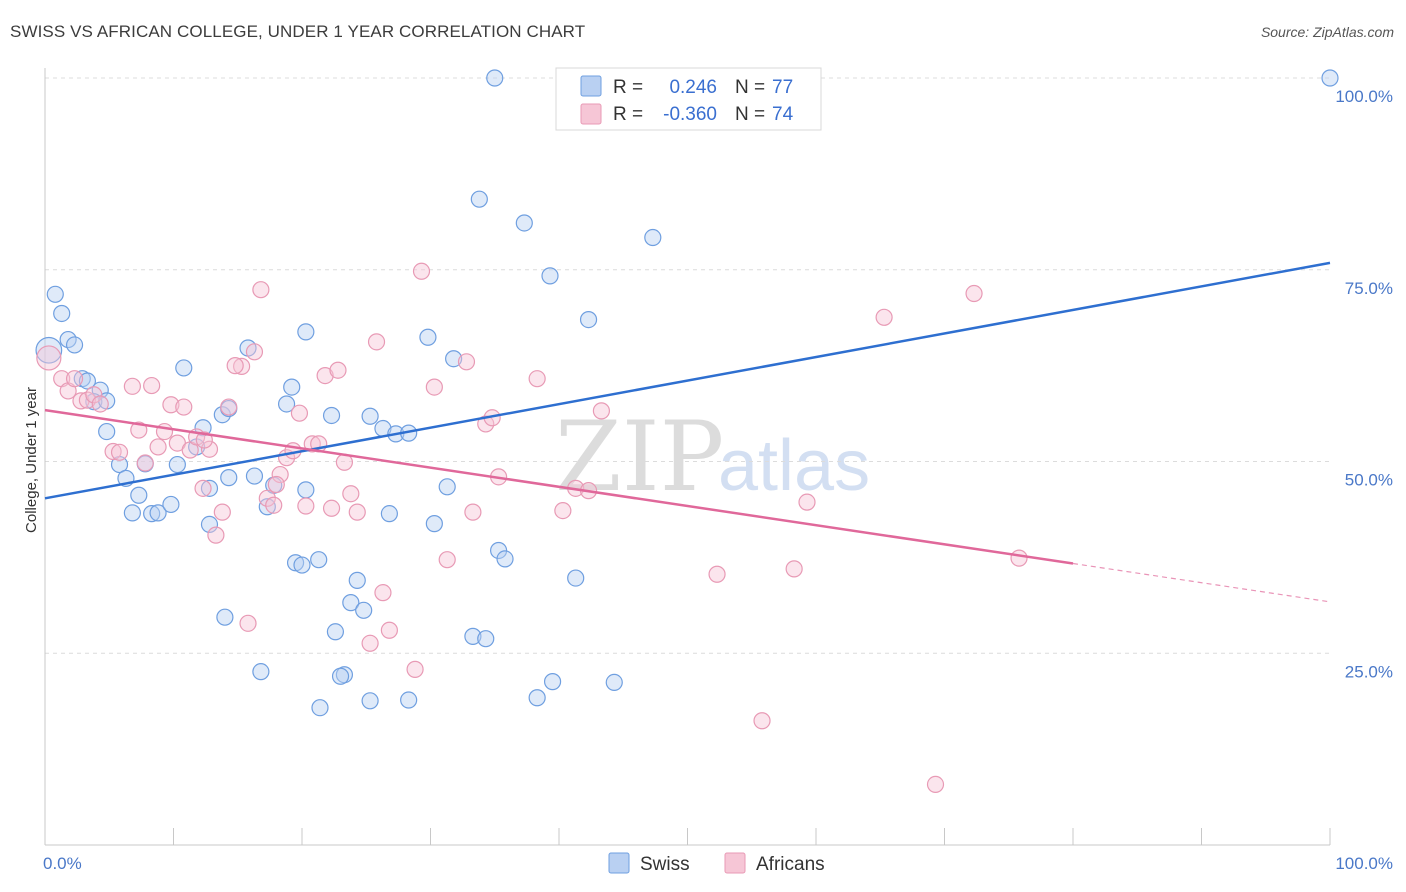 The width and height of the screenshot is (1406, 892). I want to click on legend-swatch-africans, so click(591, 114).